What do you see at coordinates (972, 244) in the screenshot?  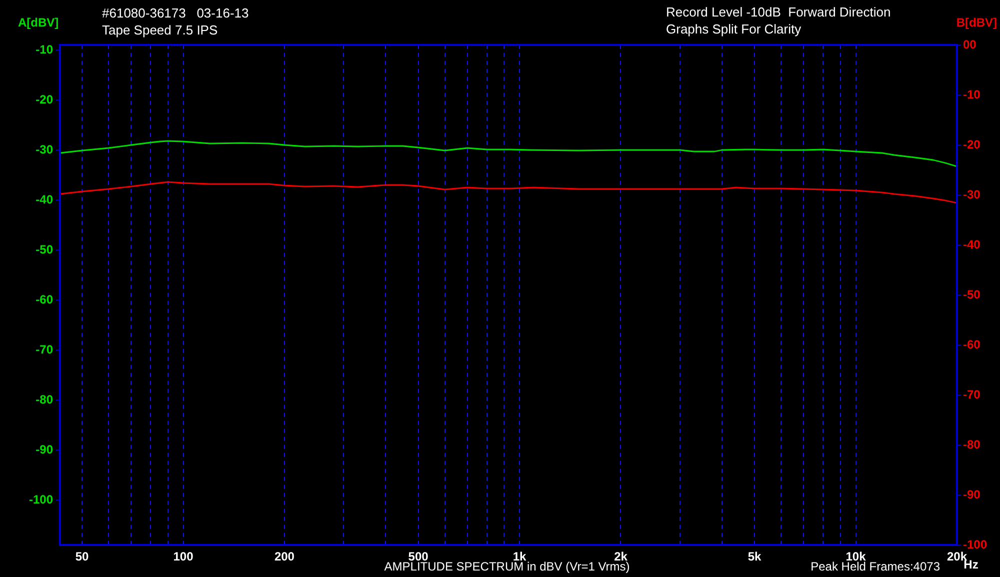 I see `y2-tick-label: -40` at bounding box center [972, 244].